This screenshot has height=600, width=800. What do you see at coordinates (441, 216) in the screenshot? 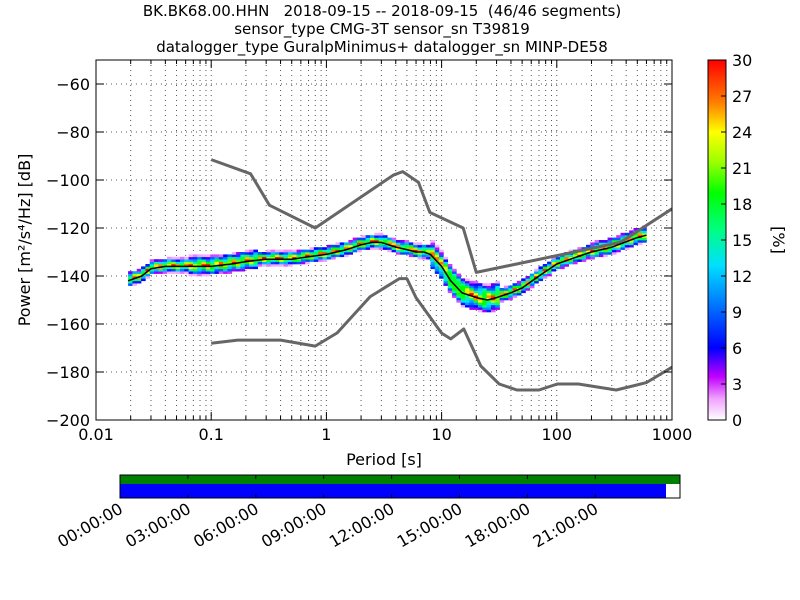
I see `new-high-noise-model-line` at bounding box center [441, 216].